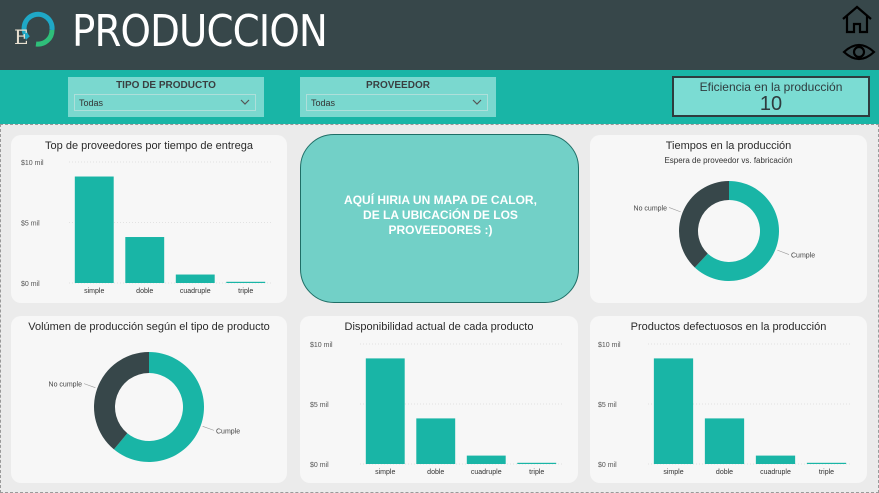 Image resolution: width=879 pixels, height=493 pixels. What do you see at coordinates (34, 30) in the screenshot?
I see `logo-icon: E` at bounding box center [34, 30].